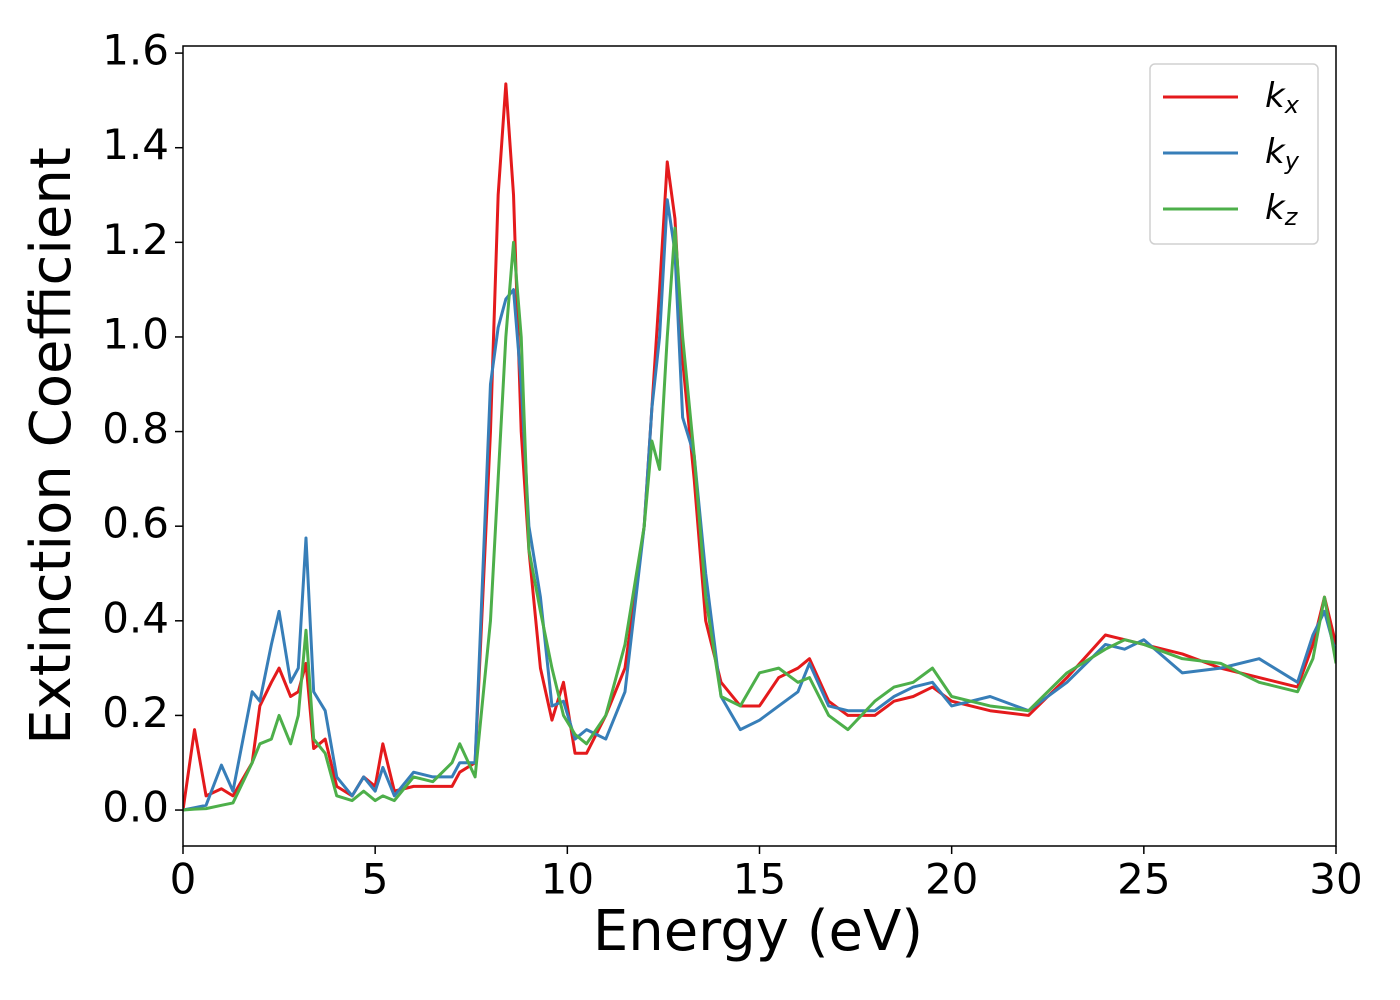 Image resolution: width=1400 pixels, height=1000 pixels. I want to click on x-tick-label: 30, so click(1335, 879).